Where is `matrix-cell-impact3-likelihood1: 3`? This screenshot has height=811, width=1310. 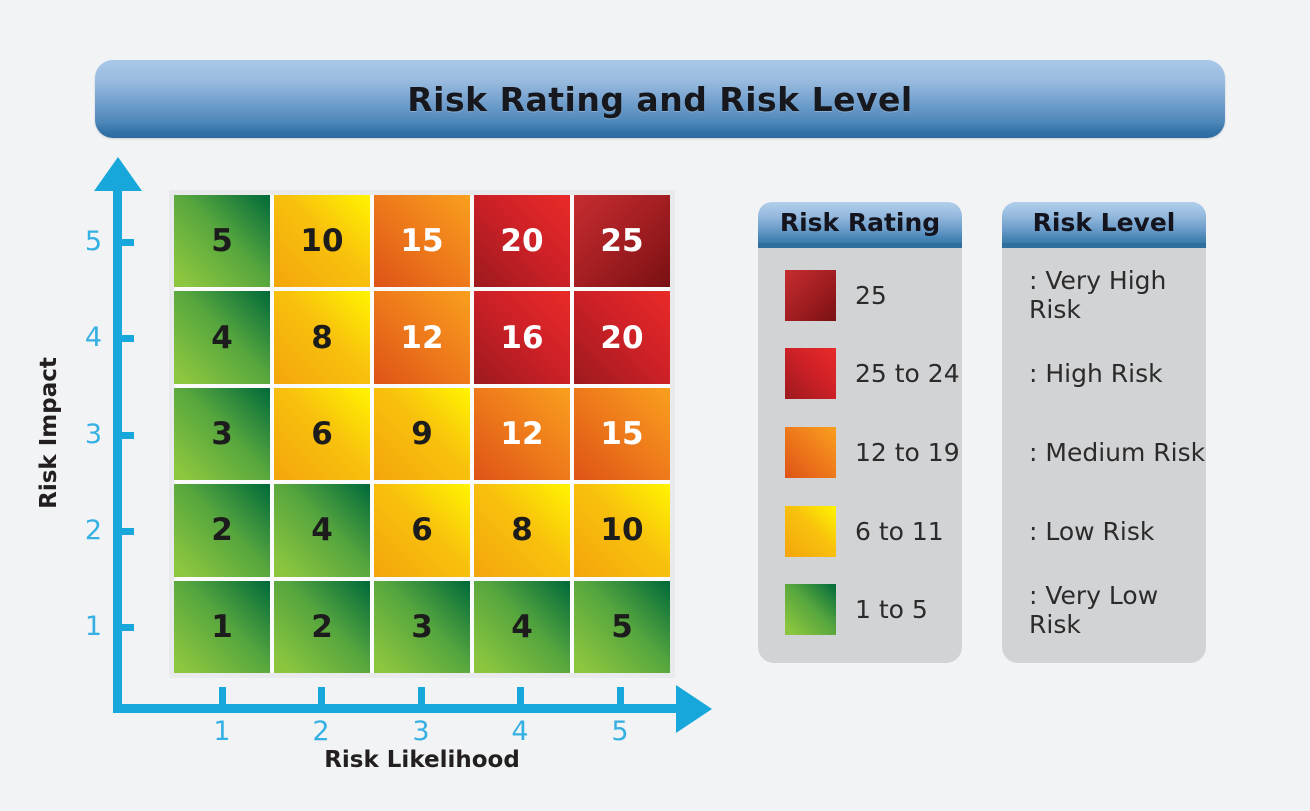 matrix-cell-impact3-likelihood1: 3 is located at coordinates (222, 434).